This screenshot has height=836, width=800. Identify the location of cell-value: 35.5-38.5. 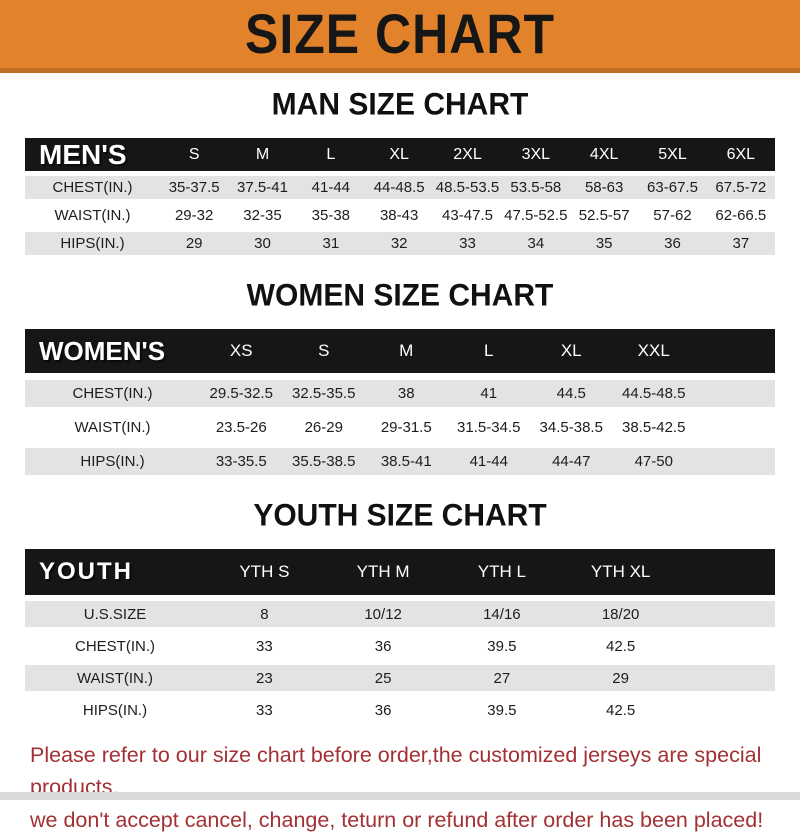
(324, 461).